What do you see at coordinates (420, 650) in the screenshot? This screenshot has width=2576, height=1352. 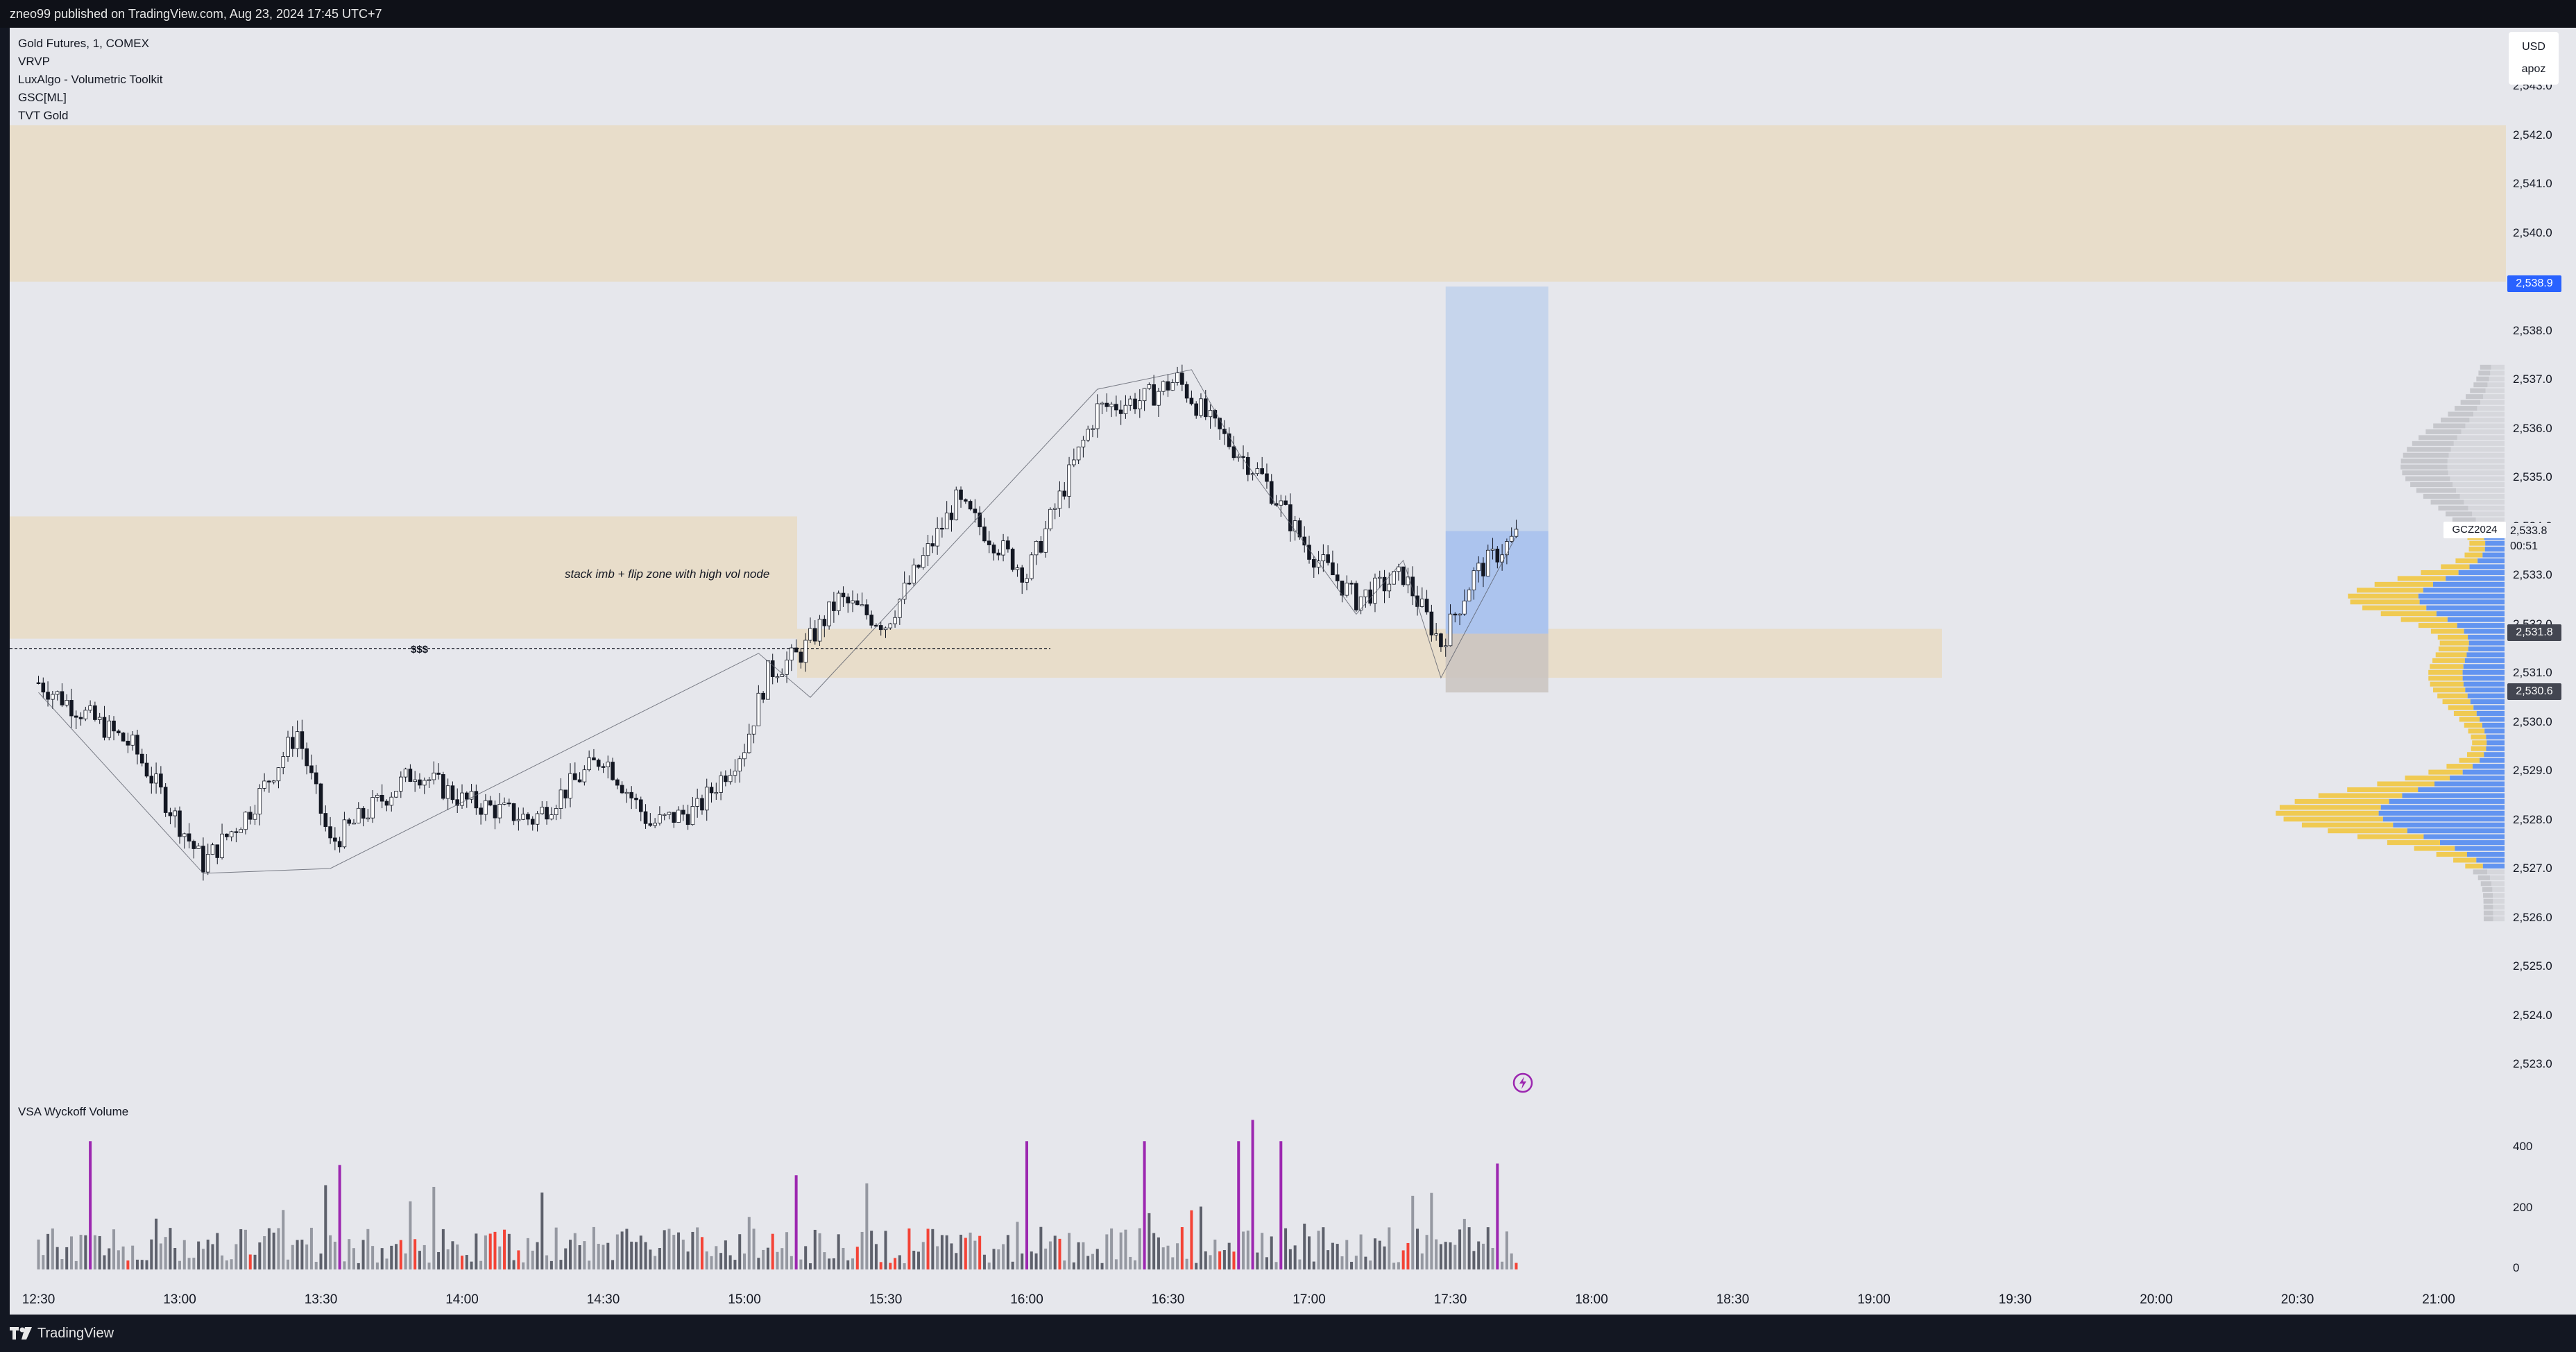 I see `liquidity-label: $$$` at bounding box center [420, 650].